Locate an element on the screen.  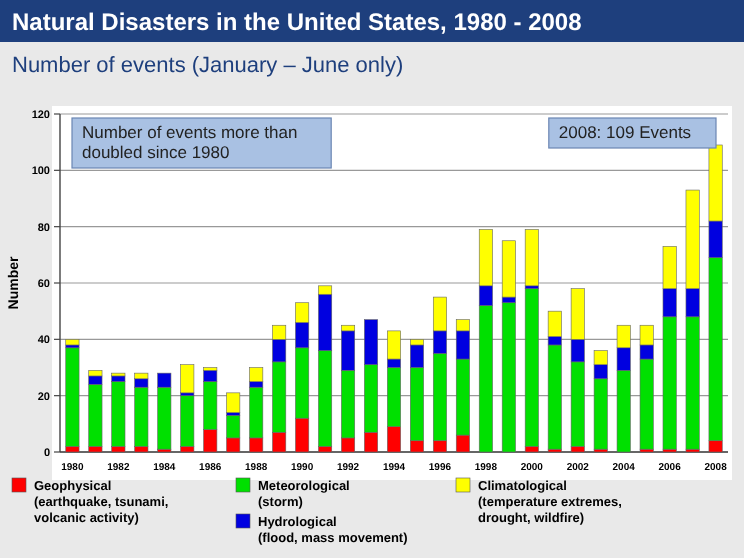
chart-title: Natural Disasters in the United States, 1980 - 2008 is located at coordinates (297, 22).